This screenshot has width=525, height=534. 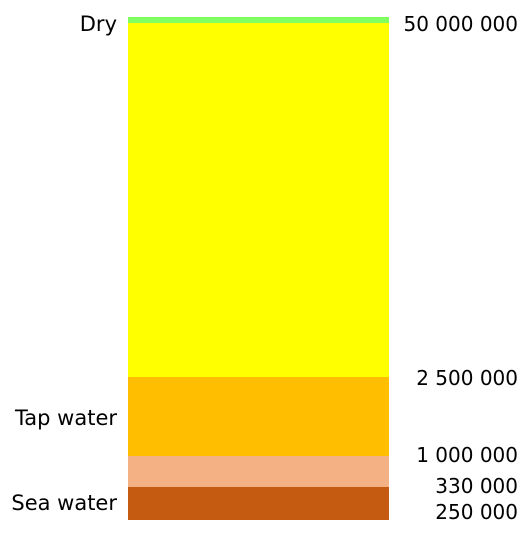 What do you see at coordinates (476, 486) in the screenshot?
I see `tick-label-4: 330 000` at bounding box center [476, 486].